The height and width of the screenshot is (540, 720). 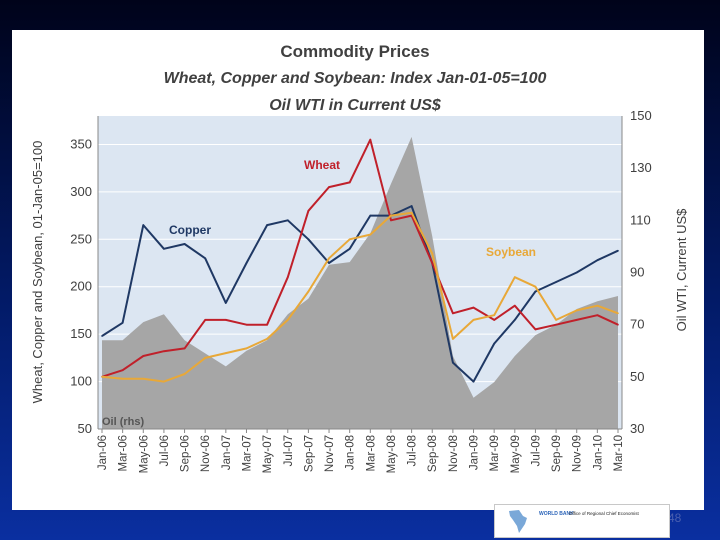 What do you see at coordinates (536, 450) in the screenshot?
I see `x-tick-label-Jul-09: Jul-09` at bounding box center [536, 450].